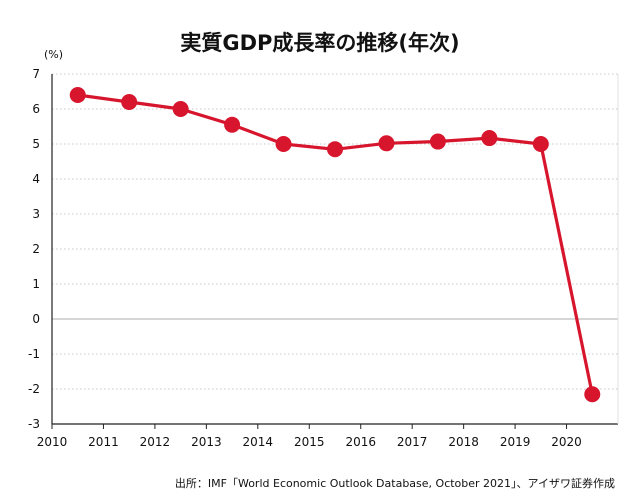 The width and height of the screenshot is (640, 504). What do you see at coordinates (258, 442) in the screenshot?
I see `x-tick-label: 2014` at bounding box center [258, 442].